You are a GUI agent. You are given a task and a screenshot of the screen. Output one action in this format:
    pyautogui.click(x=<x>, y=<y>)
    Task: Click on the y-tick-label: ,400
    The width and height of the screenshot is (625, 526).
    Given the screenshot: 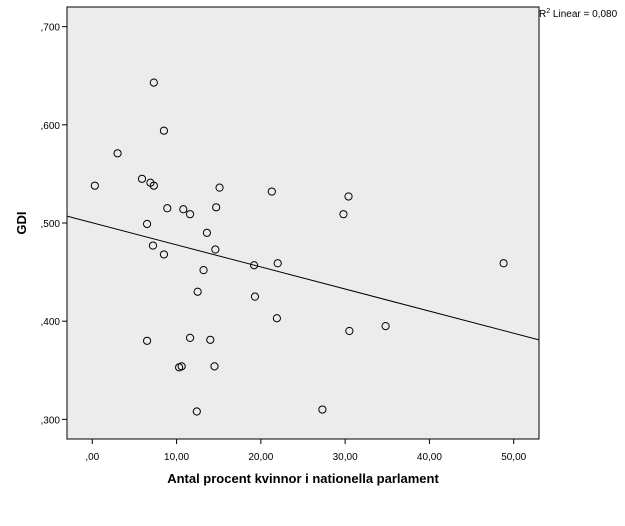 What is the action you would take?
    pyautogui.click(x=51, y=322)
    